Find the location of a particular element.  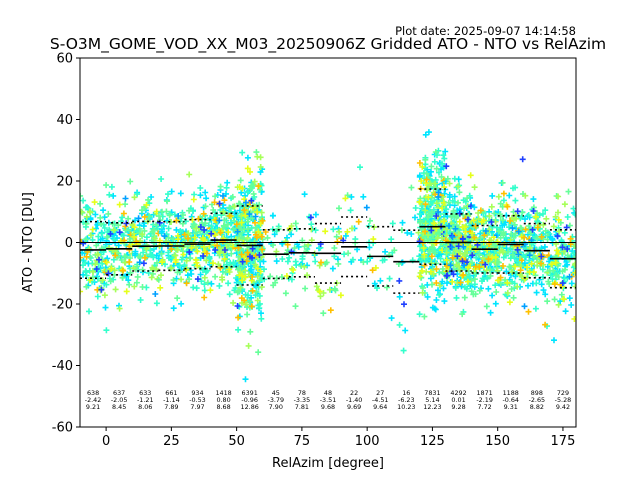

y-axis-ticks: -60 -40 -20 0 20 40 60 is located at coordinates (66, 244).